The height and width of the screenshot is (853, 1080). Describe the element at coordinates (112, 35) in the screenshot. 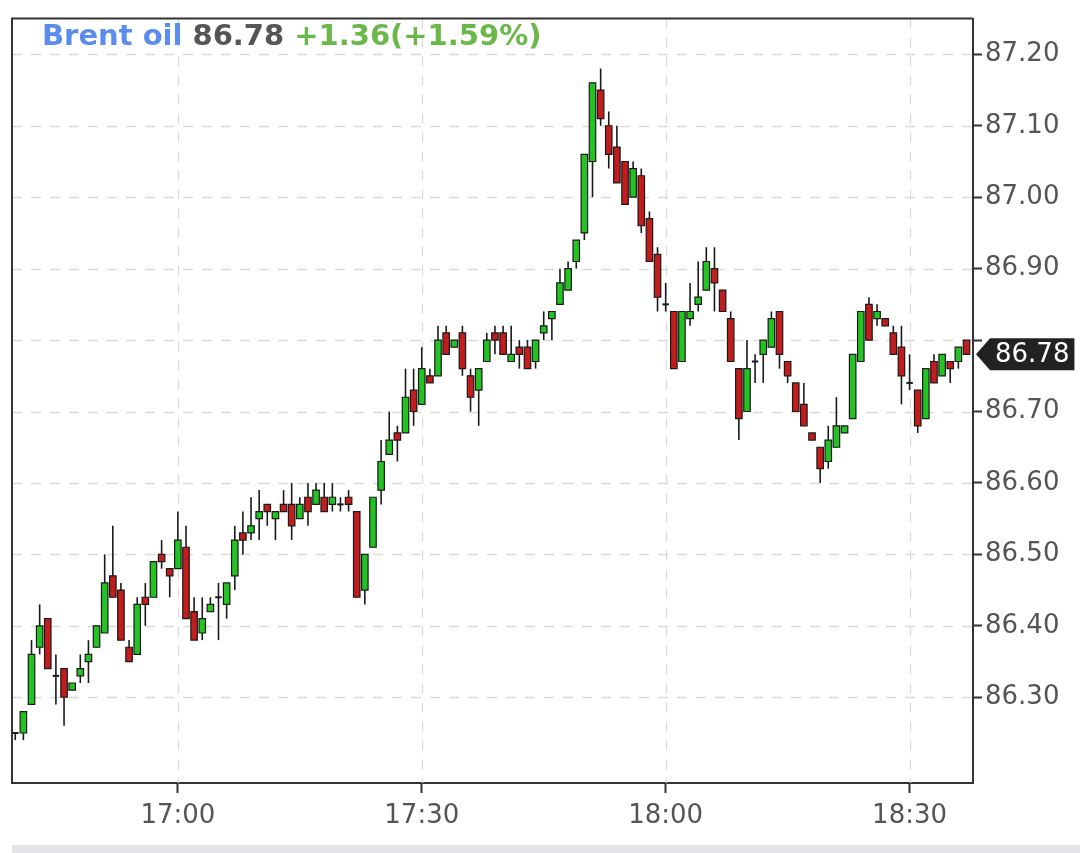

I see `chart-title: Brent oil` at that location.